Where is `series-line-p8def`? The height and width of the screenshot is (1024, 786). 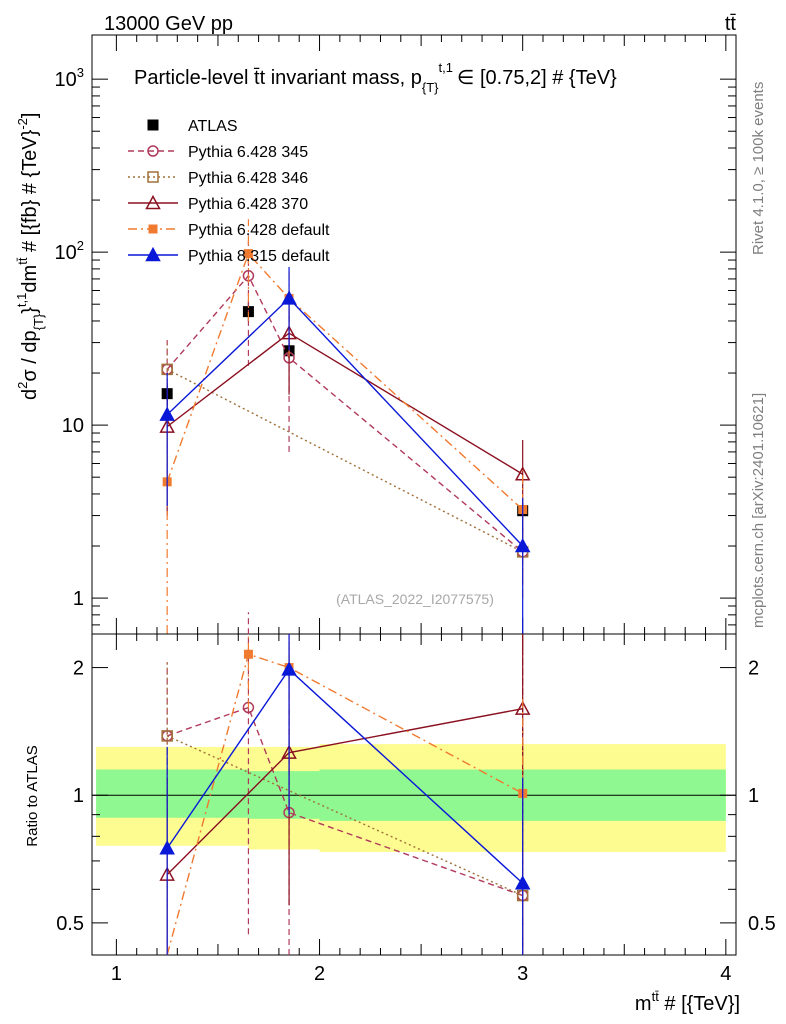 series-line-p8def is located at coordinates (345, 422).